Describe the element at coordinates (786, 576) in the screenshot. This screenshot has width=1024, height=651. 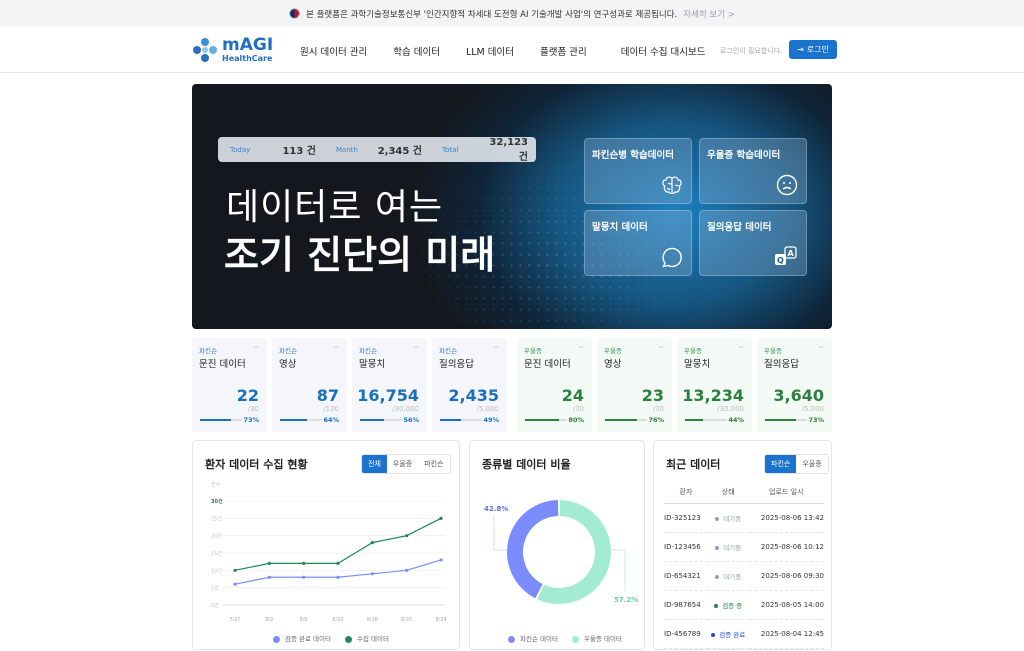
I see `upload-date: 2025-08-06 09:30` at that location.